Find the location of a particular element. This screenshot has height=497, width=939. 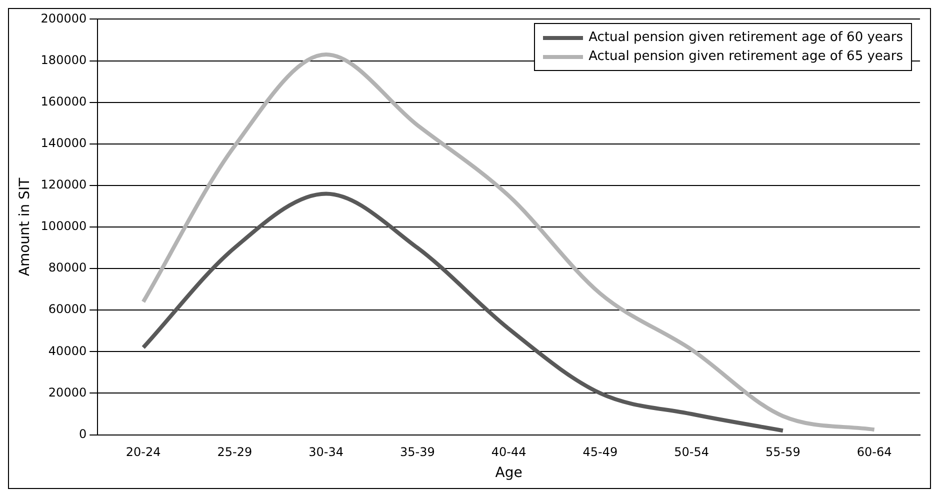

y-axis-title: Amount in SIT is located at coordinates (25, 226).